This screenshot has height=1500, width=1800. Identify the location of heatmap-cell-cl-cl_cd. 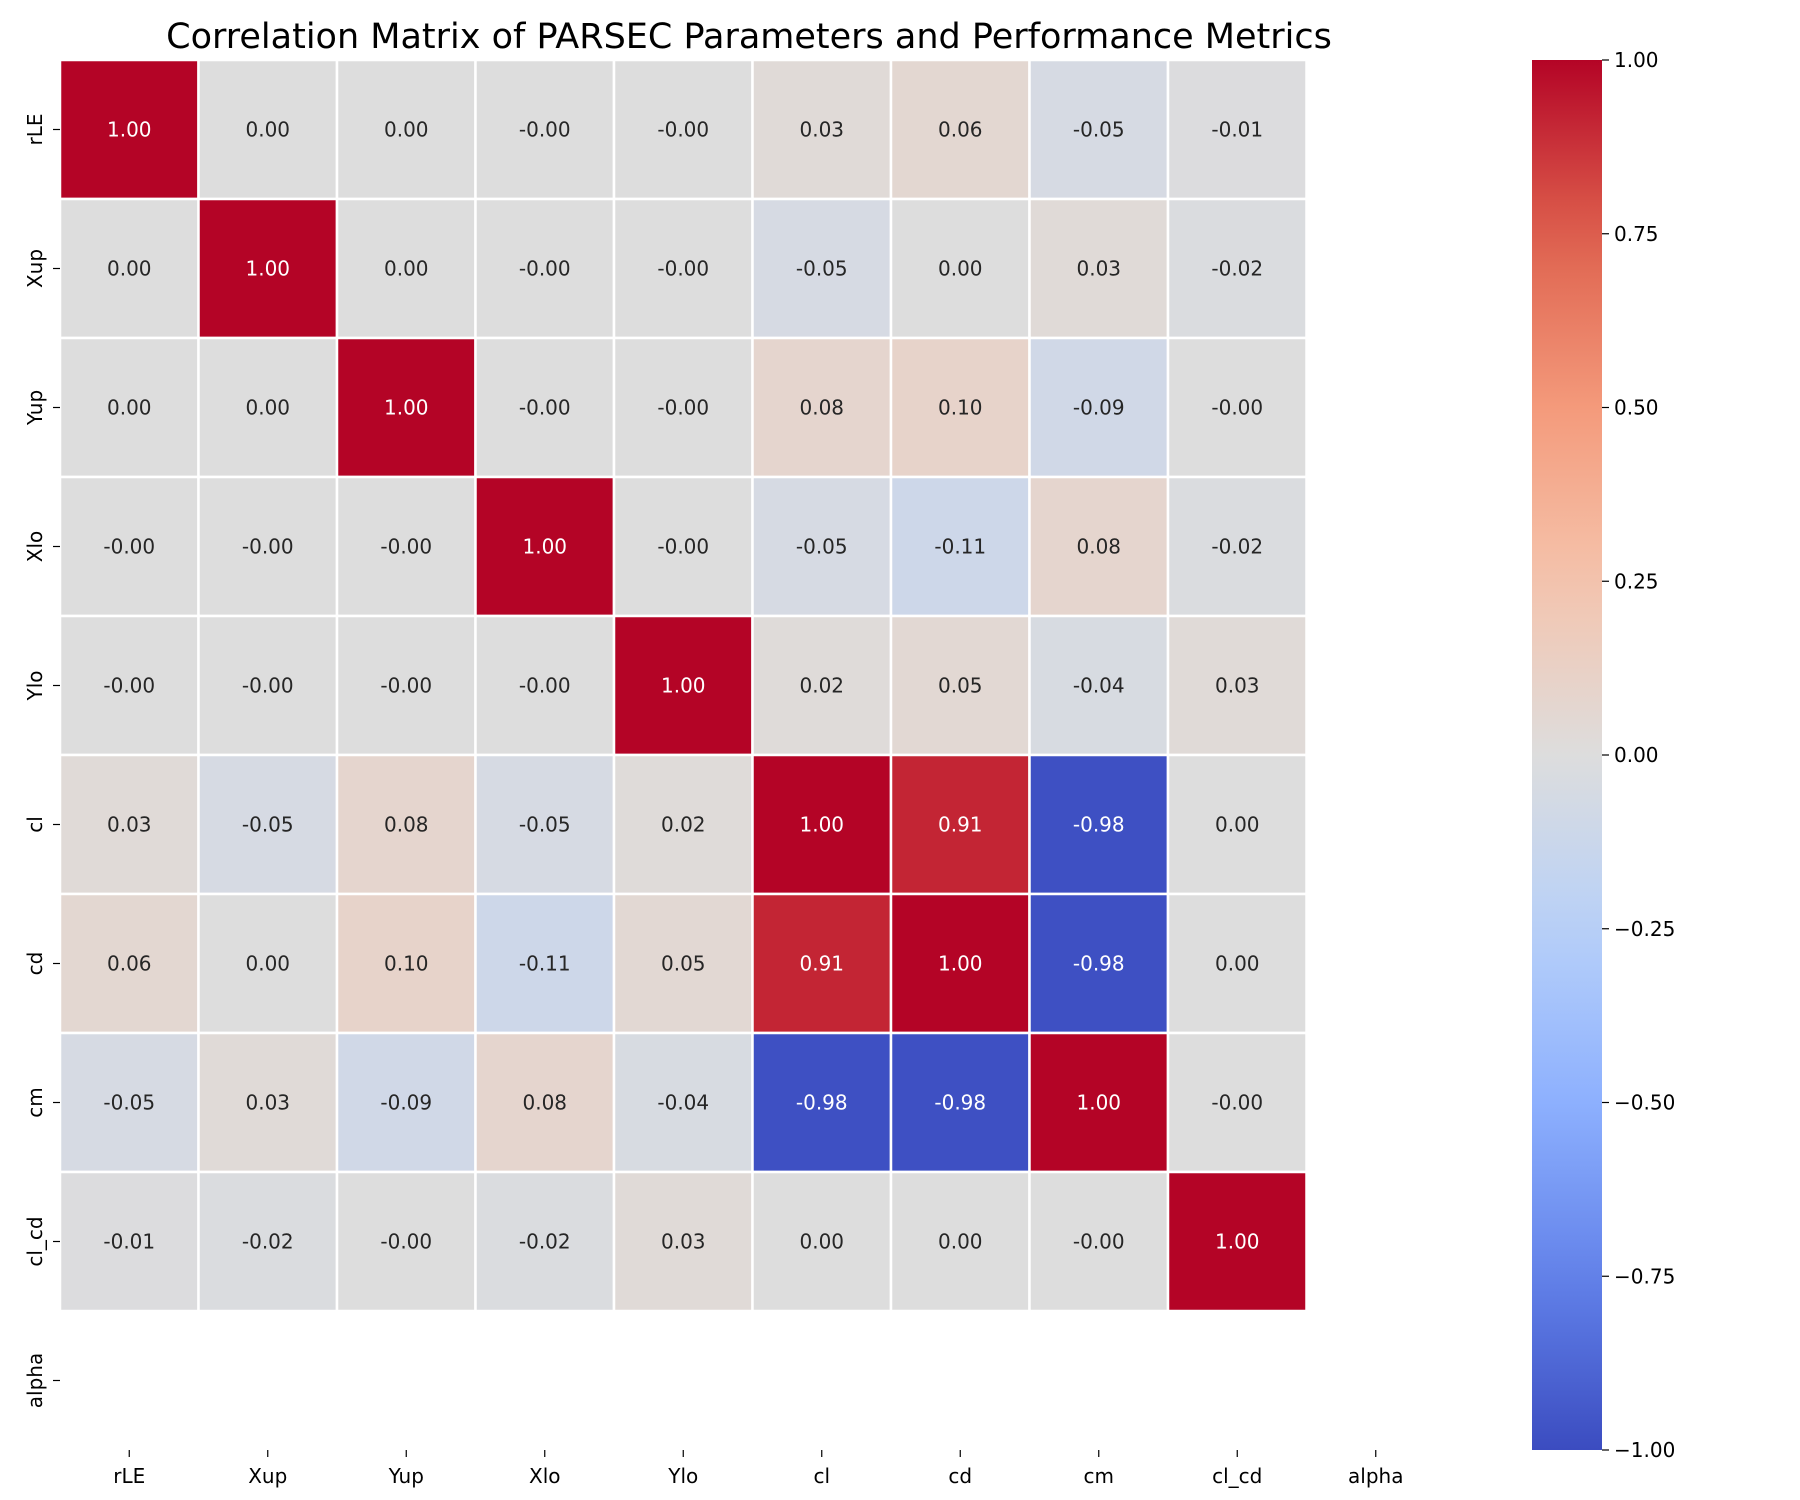
(1237, 824).